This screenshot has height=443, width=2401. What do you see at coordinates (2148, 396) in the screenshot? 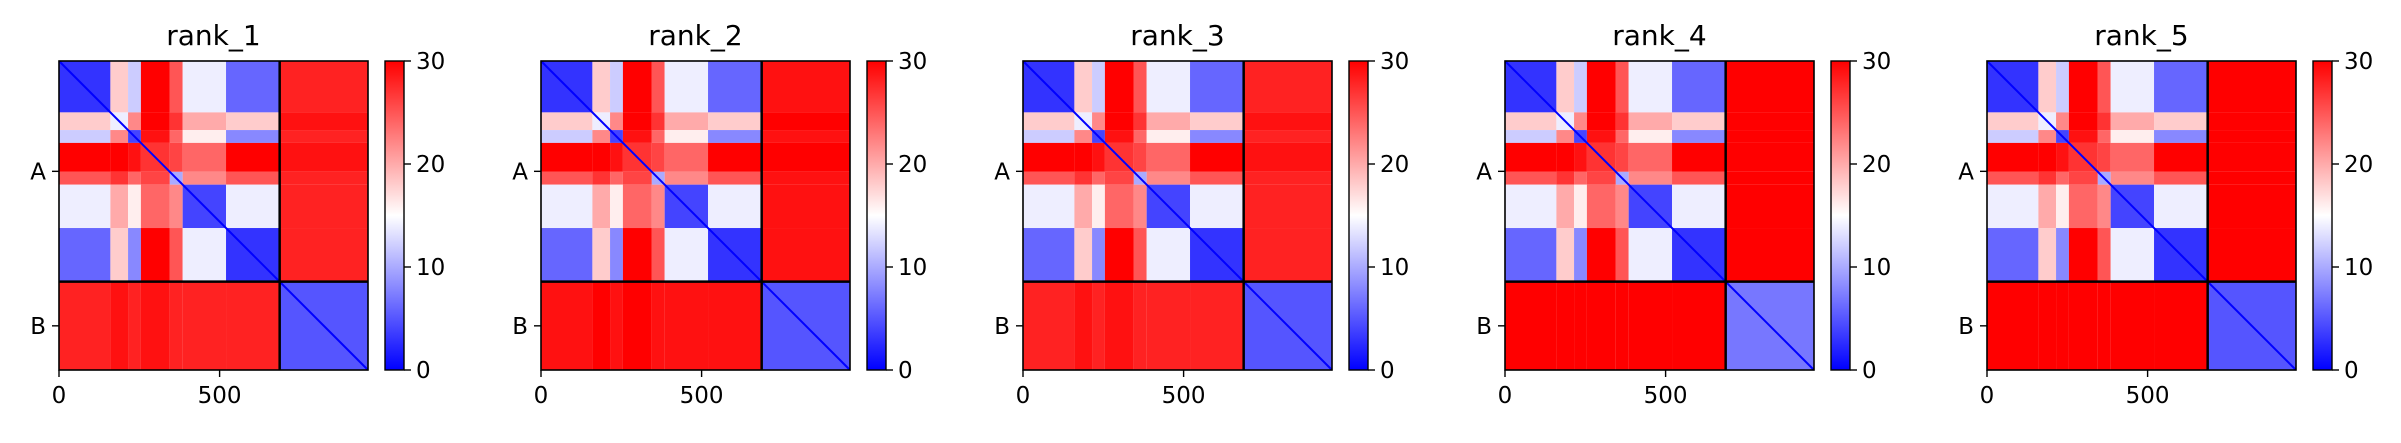
I see `x-tick-label: 500` at bounding box center [2148, 396].